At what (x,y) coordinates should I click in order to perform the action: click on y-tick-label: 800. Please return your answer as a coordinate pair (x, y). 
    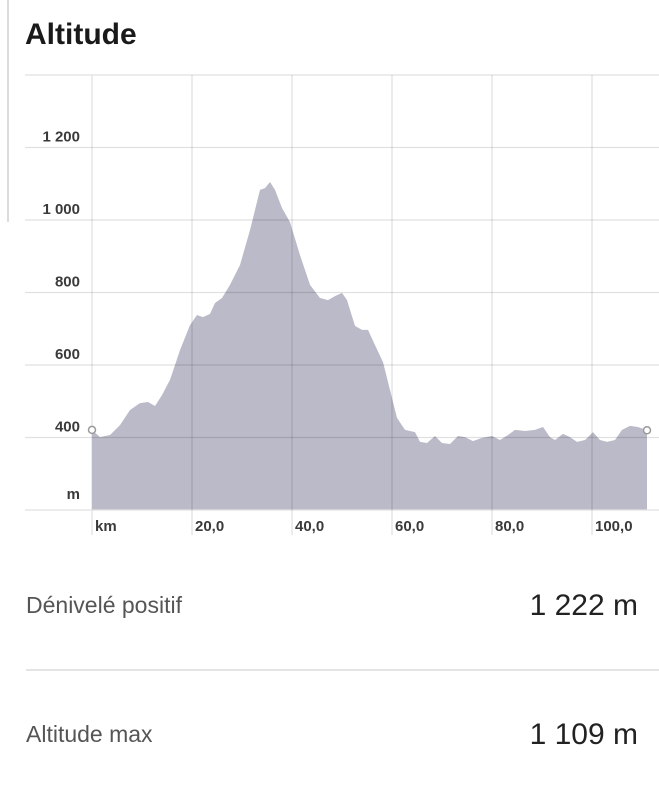
    Looking at the image, I should click on (67, 281).